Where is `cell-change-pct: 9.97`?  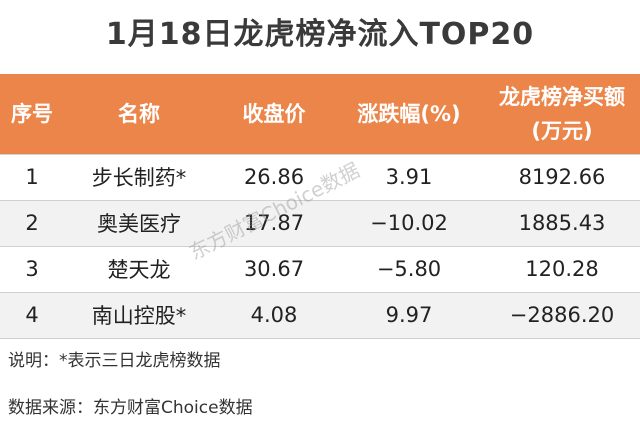
cell-change-pct: 9.97 is located at coordinates (409, 315).